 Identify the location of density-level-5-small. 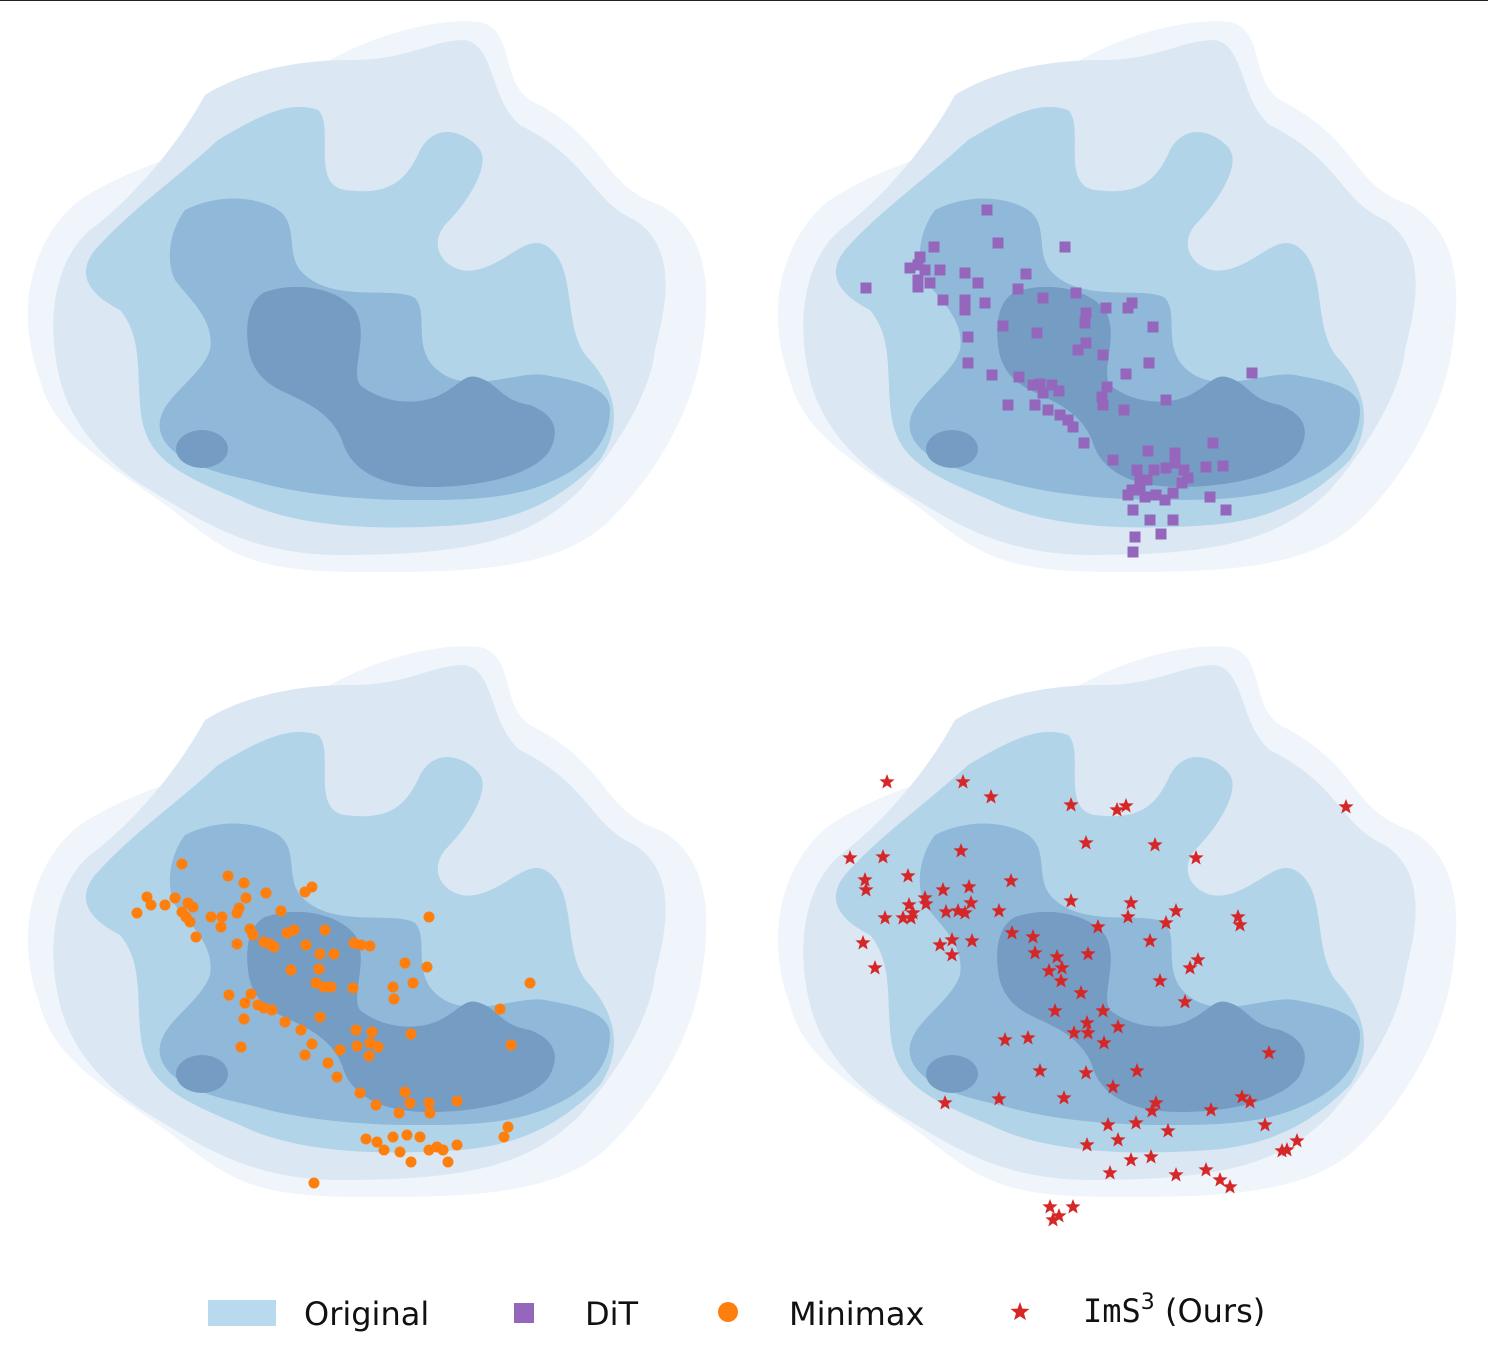
(202, 1074).